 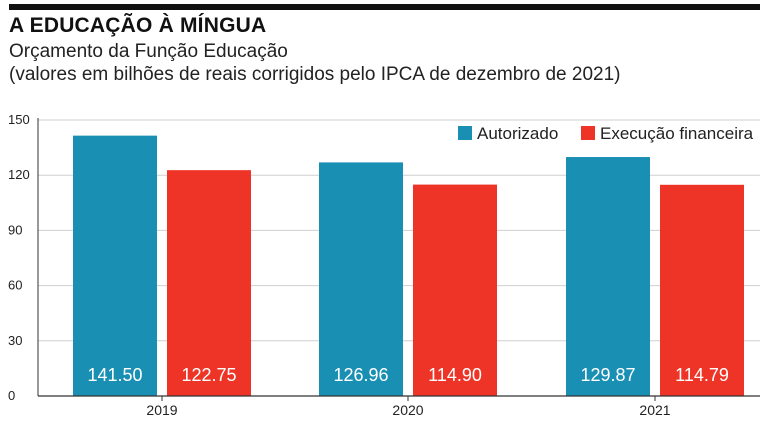 I want to click on legend-swatch-autorizado, so click(x=465, y=133).